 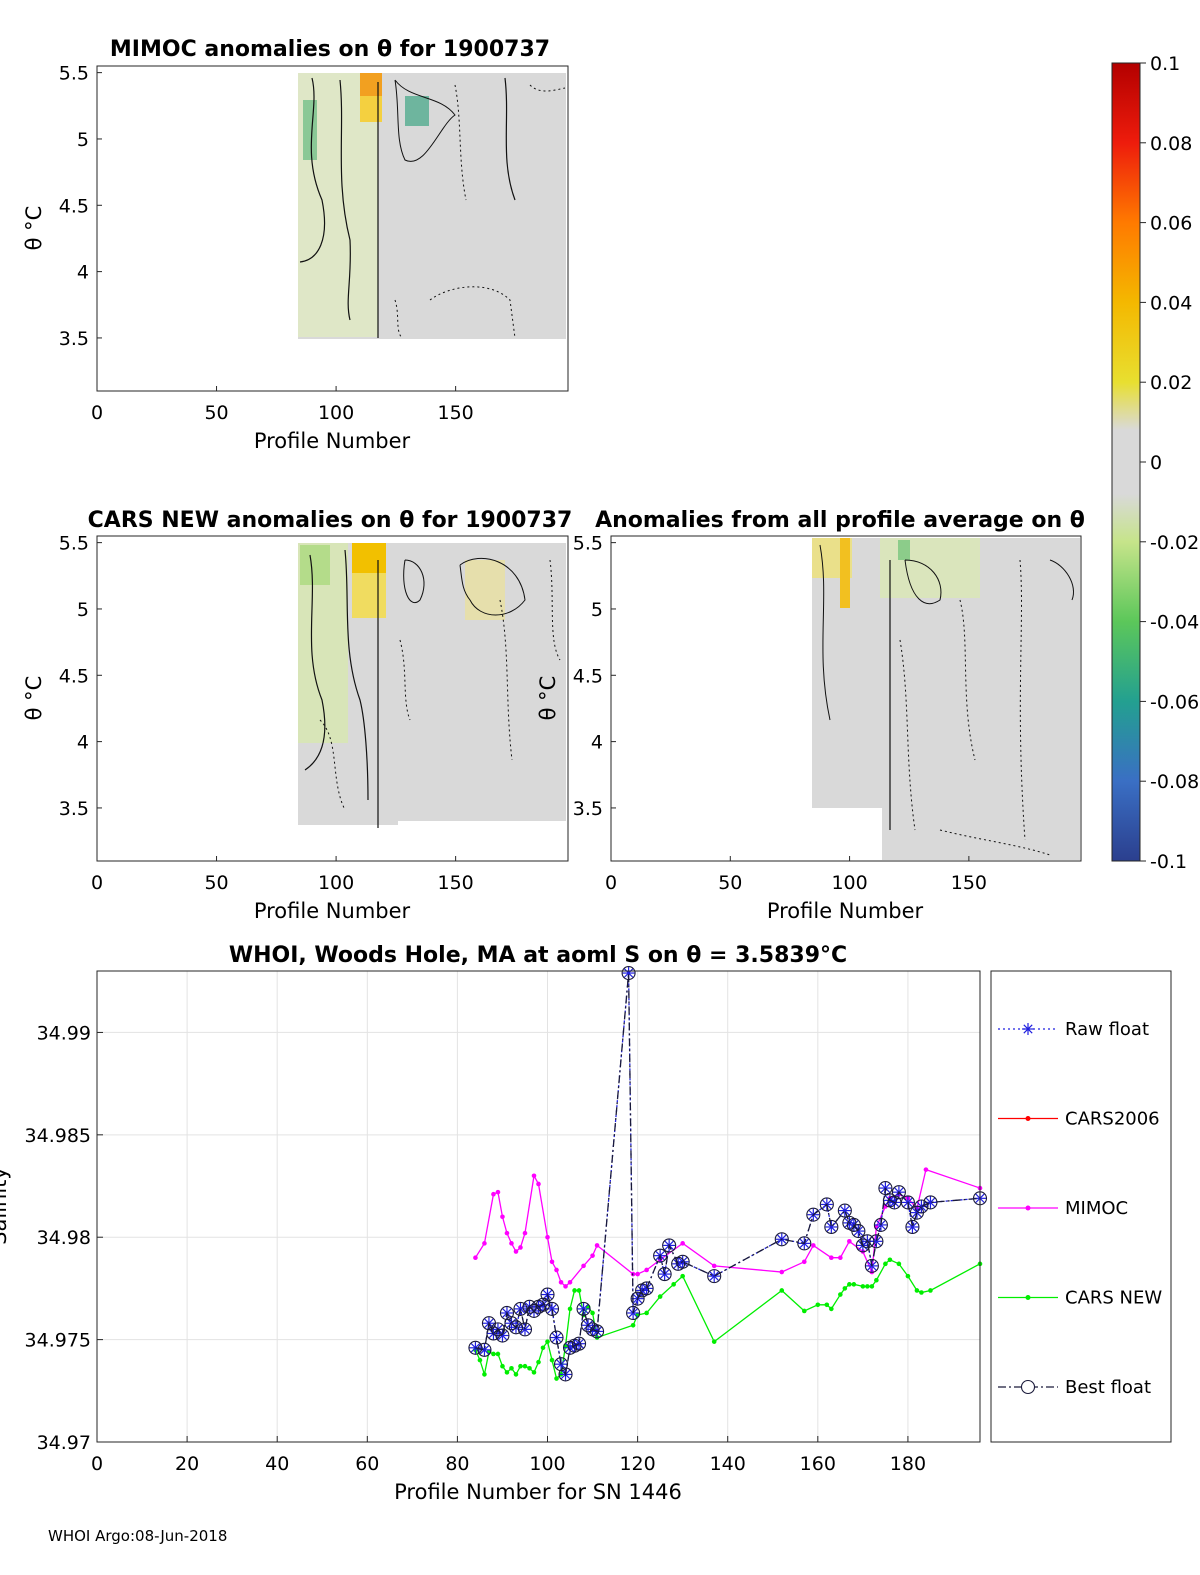 What do you see at coordinates (1168, 862) in the screenshot?
I see `colorbar-tick-label: -0.1` at bounding box center [1168, 862].